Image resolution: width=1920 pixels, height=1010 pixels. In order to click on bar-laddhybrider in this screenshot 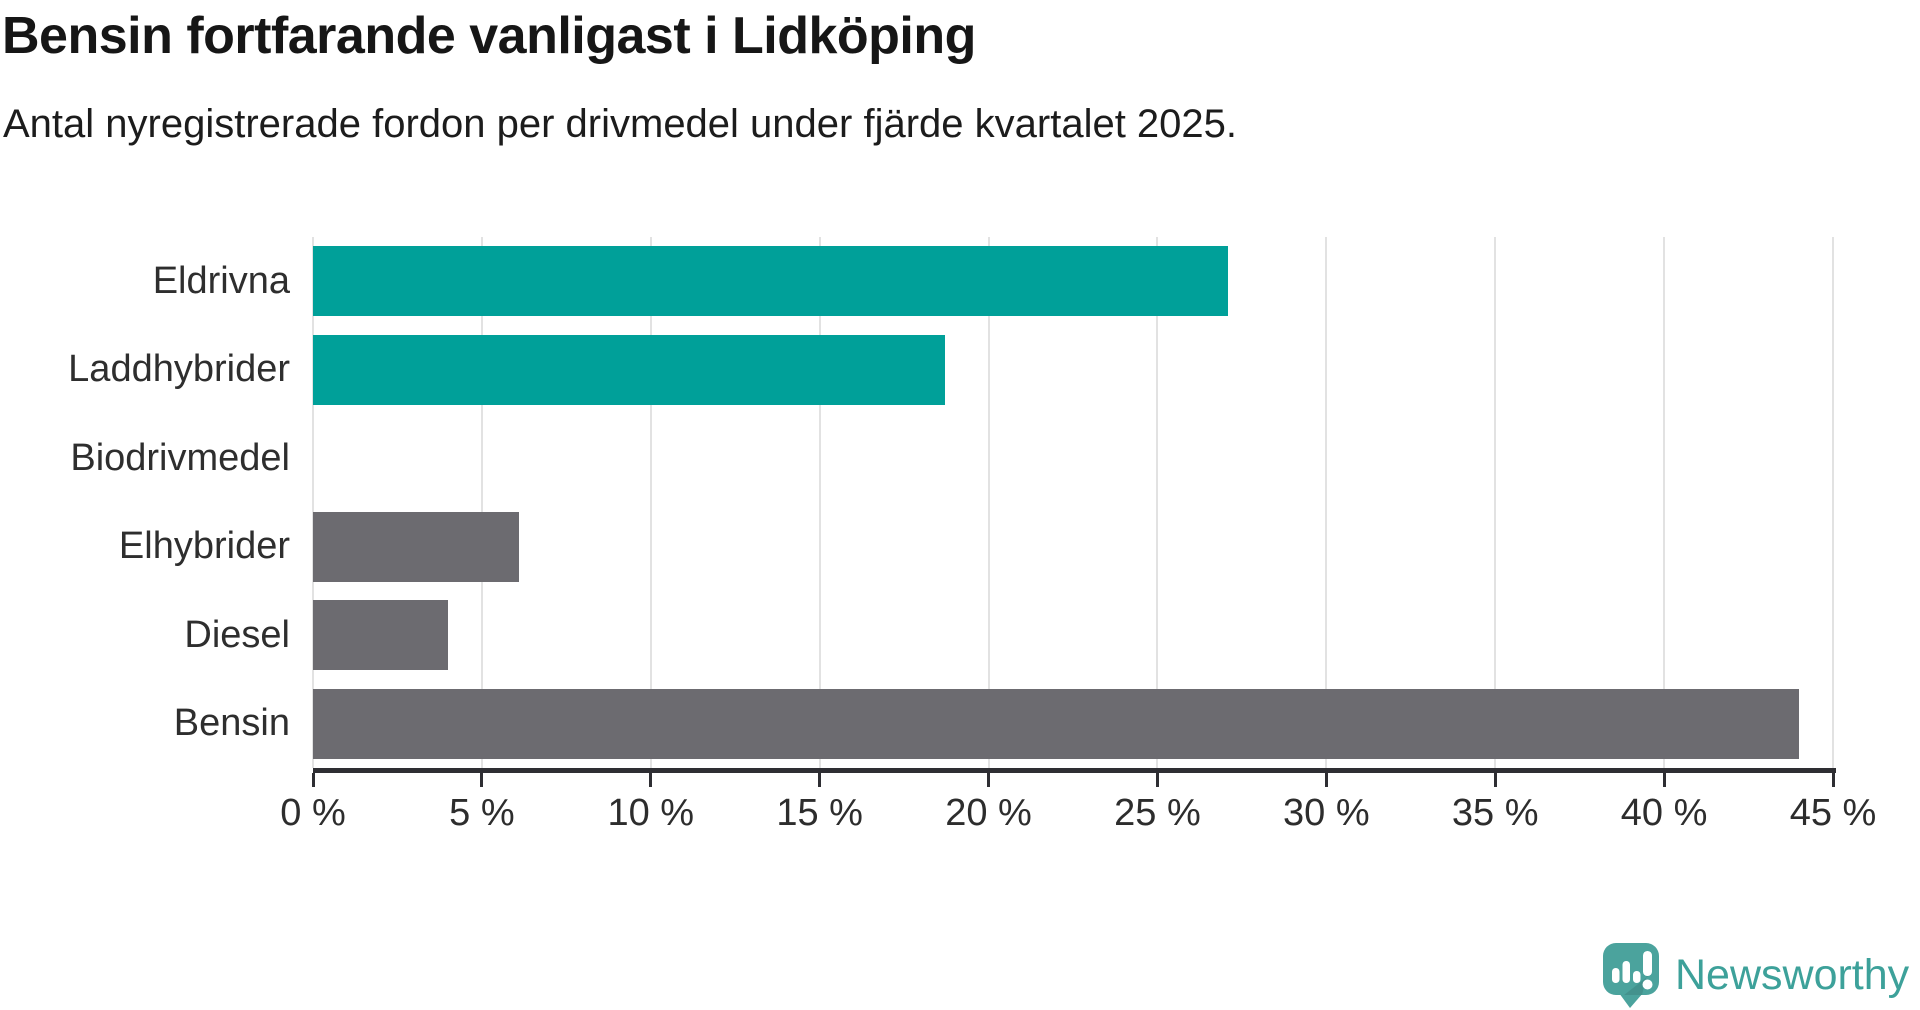, I will do `click(629, 369)`.